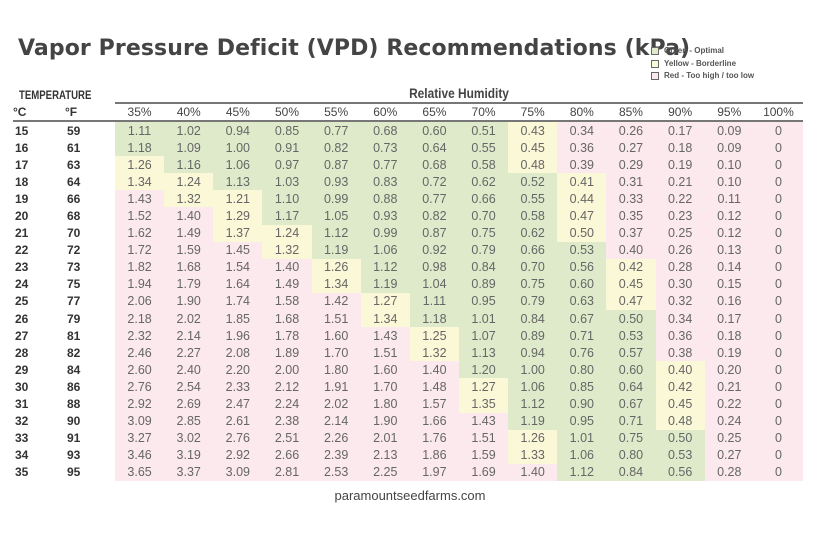 Image resolution: width=820 pixels, height=546 pixels. Describe the element at coordinates (729, 319) in the screenshot. I see `vpd-cell: 0.17` at that location.